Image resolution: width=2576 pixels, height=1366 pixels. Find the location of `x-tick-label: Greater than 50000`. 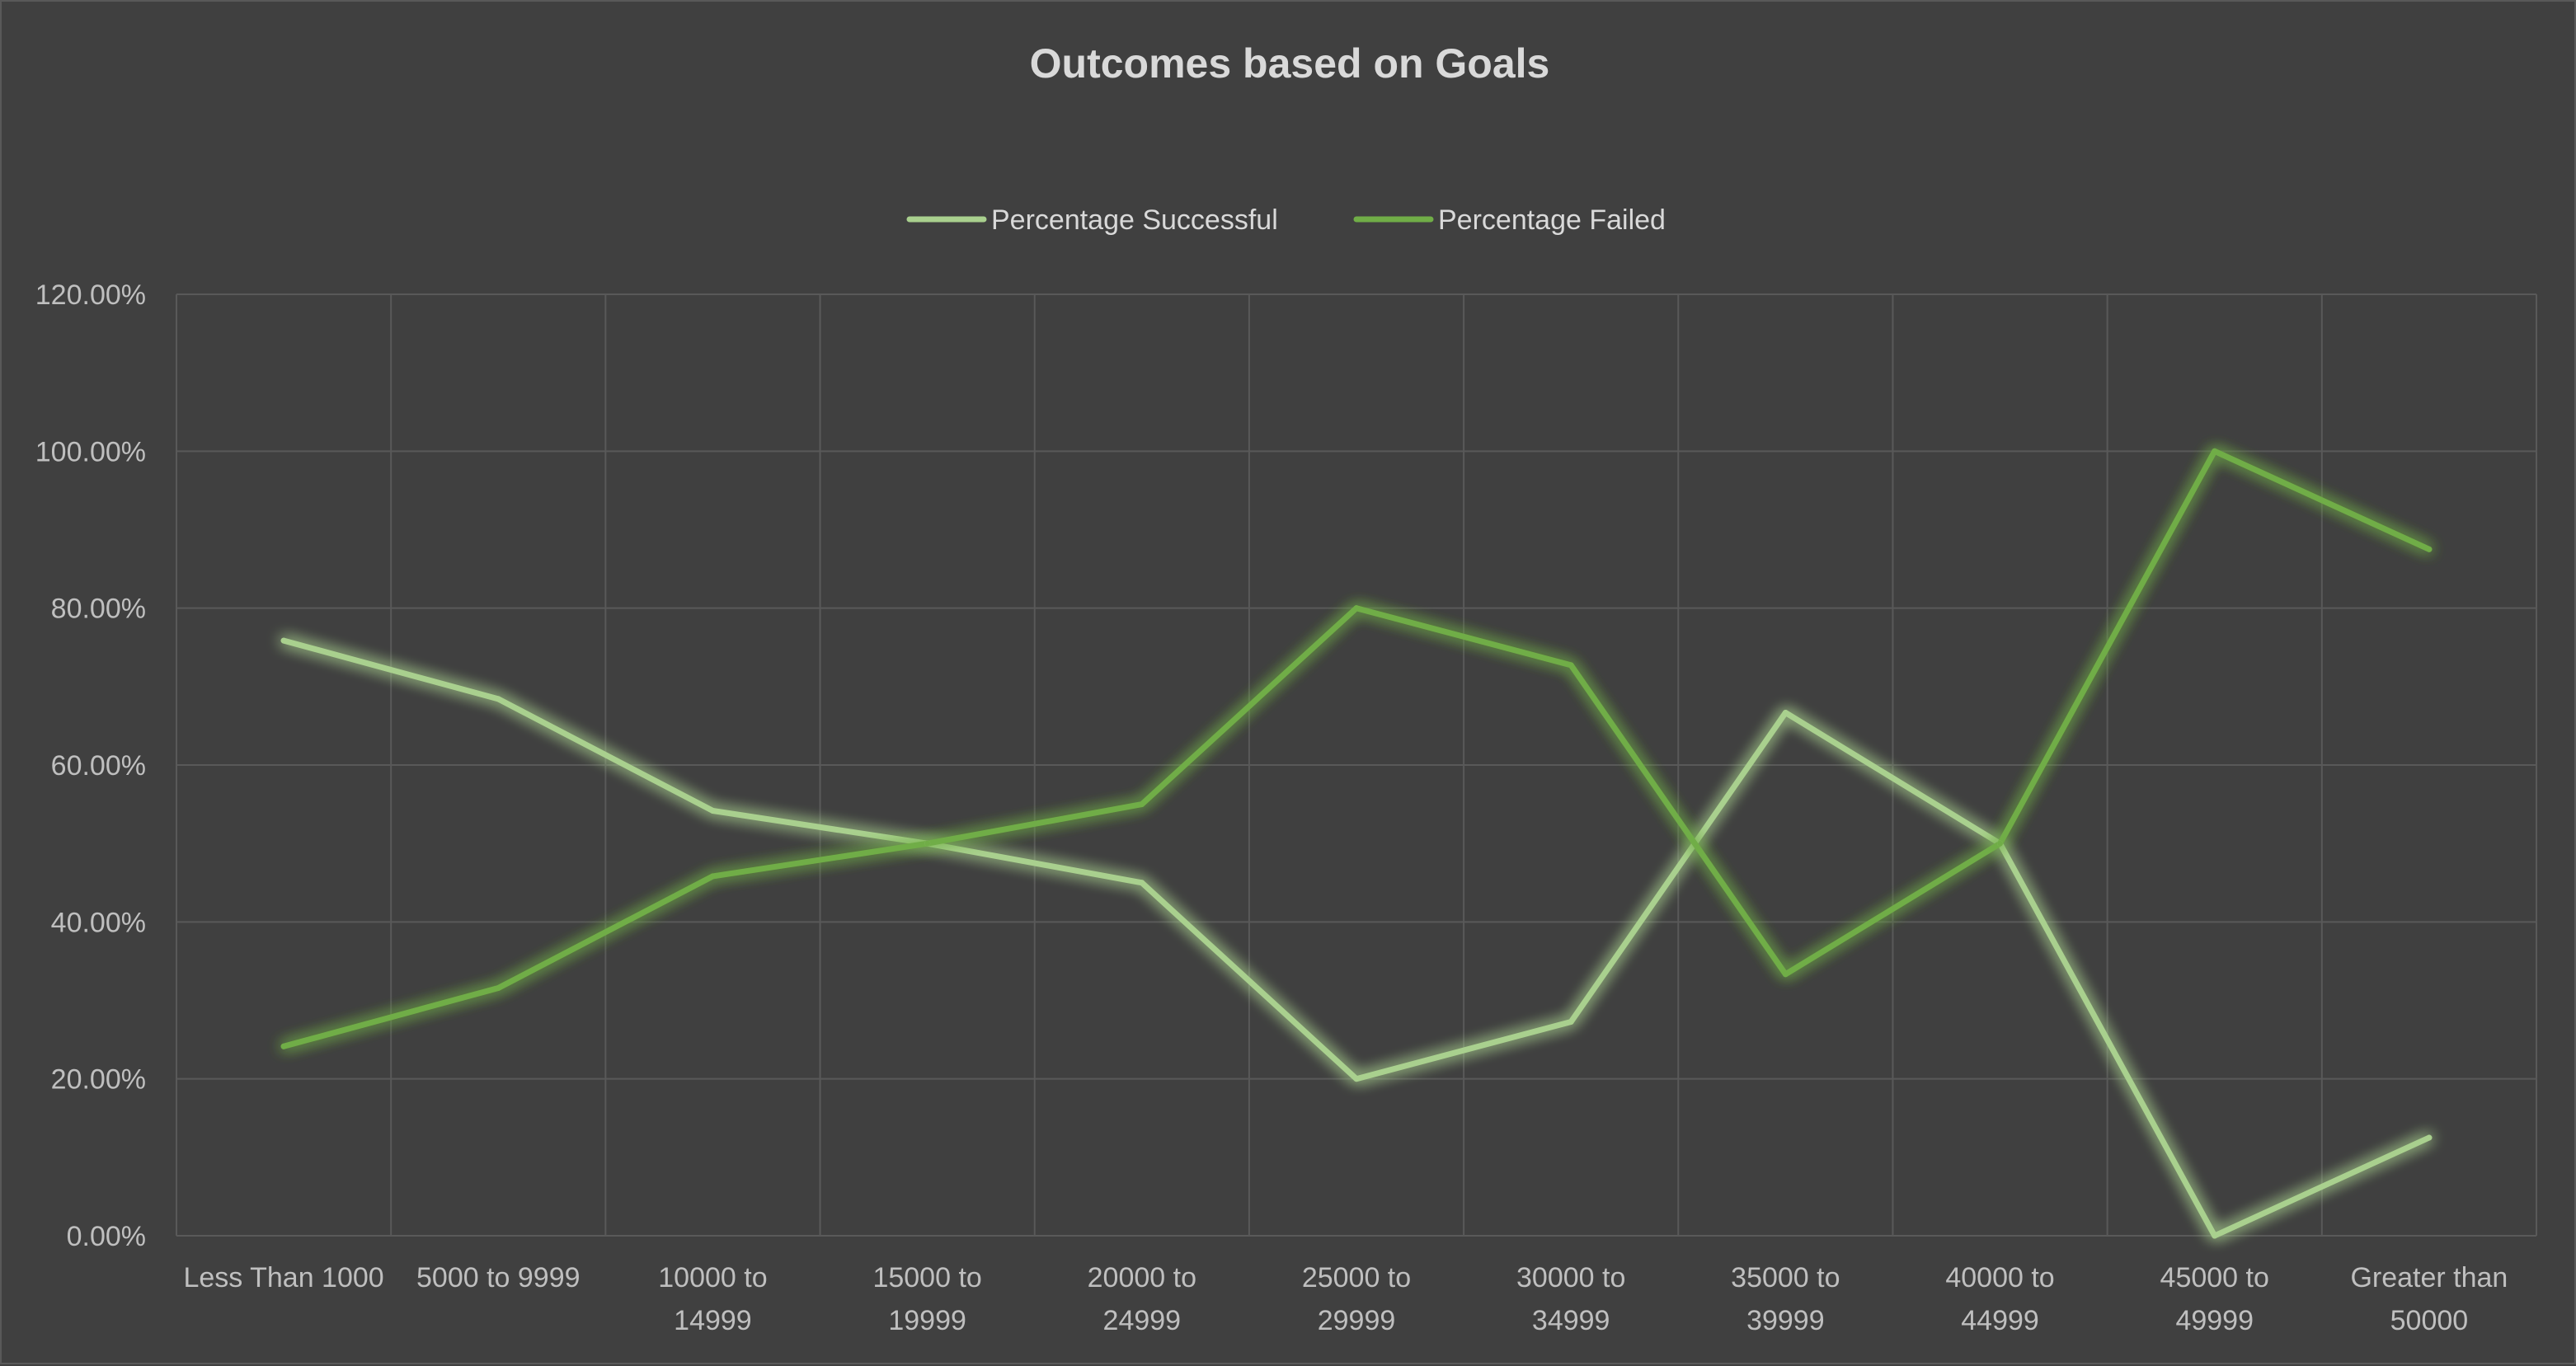

x-tick-label: Greater than 50000 is located at coordinates (2429, 1299).